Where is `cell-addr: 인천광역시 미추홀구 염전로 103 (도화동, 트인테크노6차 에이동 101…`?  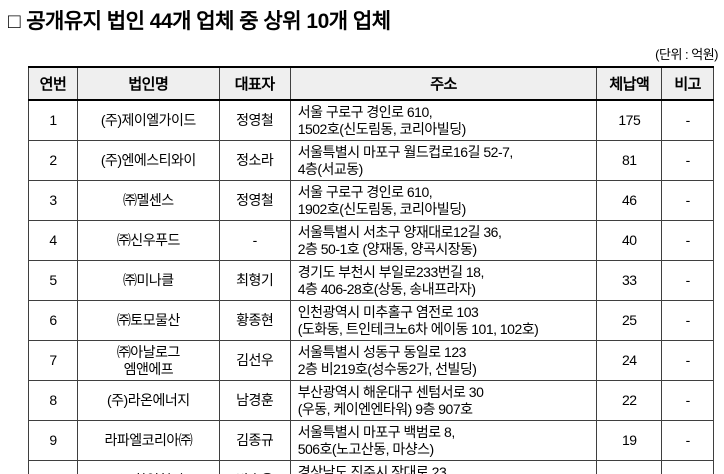
cell-addr: 인천광역시 미추홀구 염전로 103 (도화동, 트인테크노6차 에이동 101… is located at coordinates (443, 320).